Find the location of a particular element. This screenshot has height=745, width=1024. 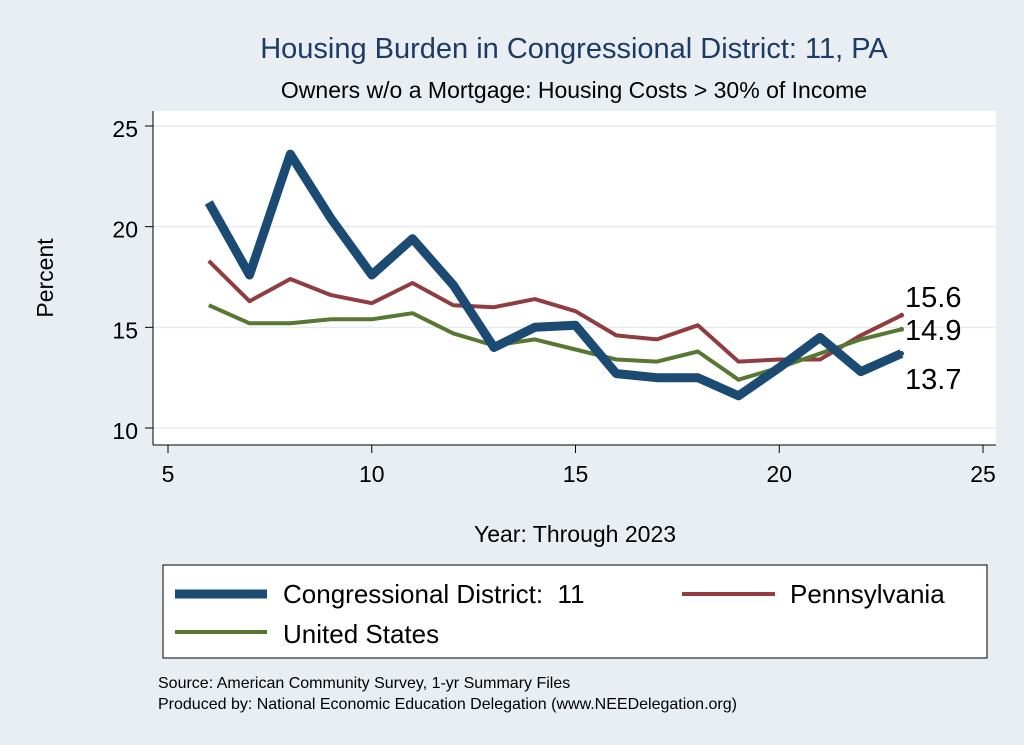

legend-label-district: Congressional District: 11 is located at coordinates (434, 594).